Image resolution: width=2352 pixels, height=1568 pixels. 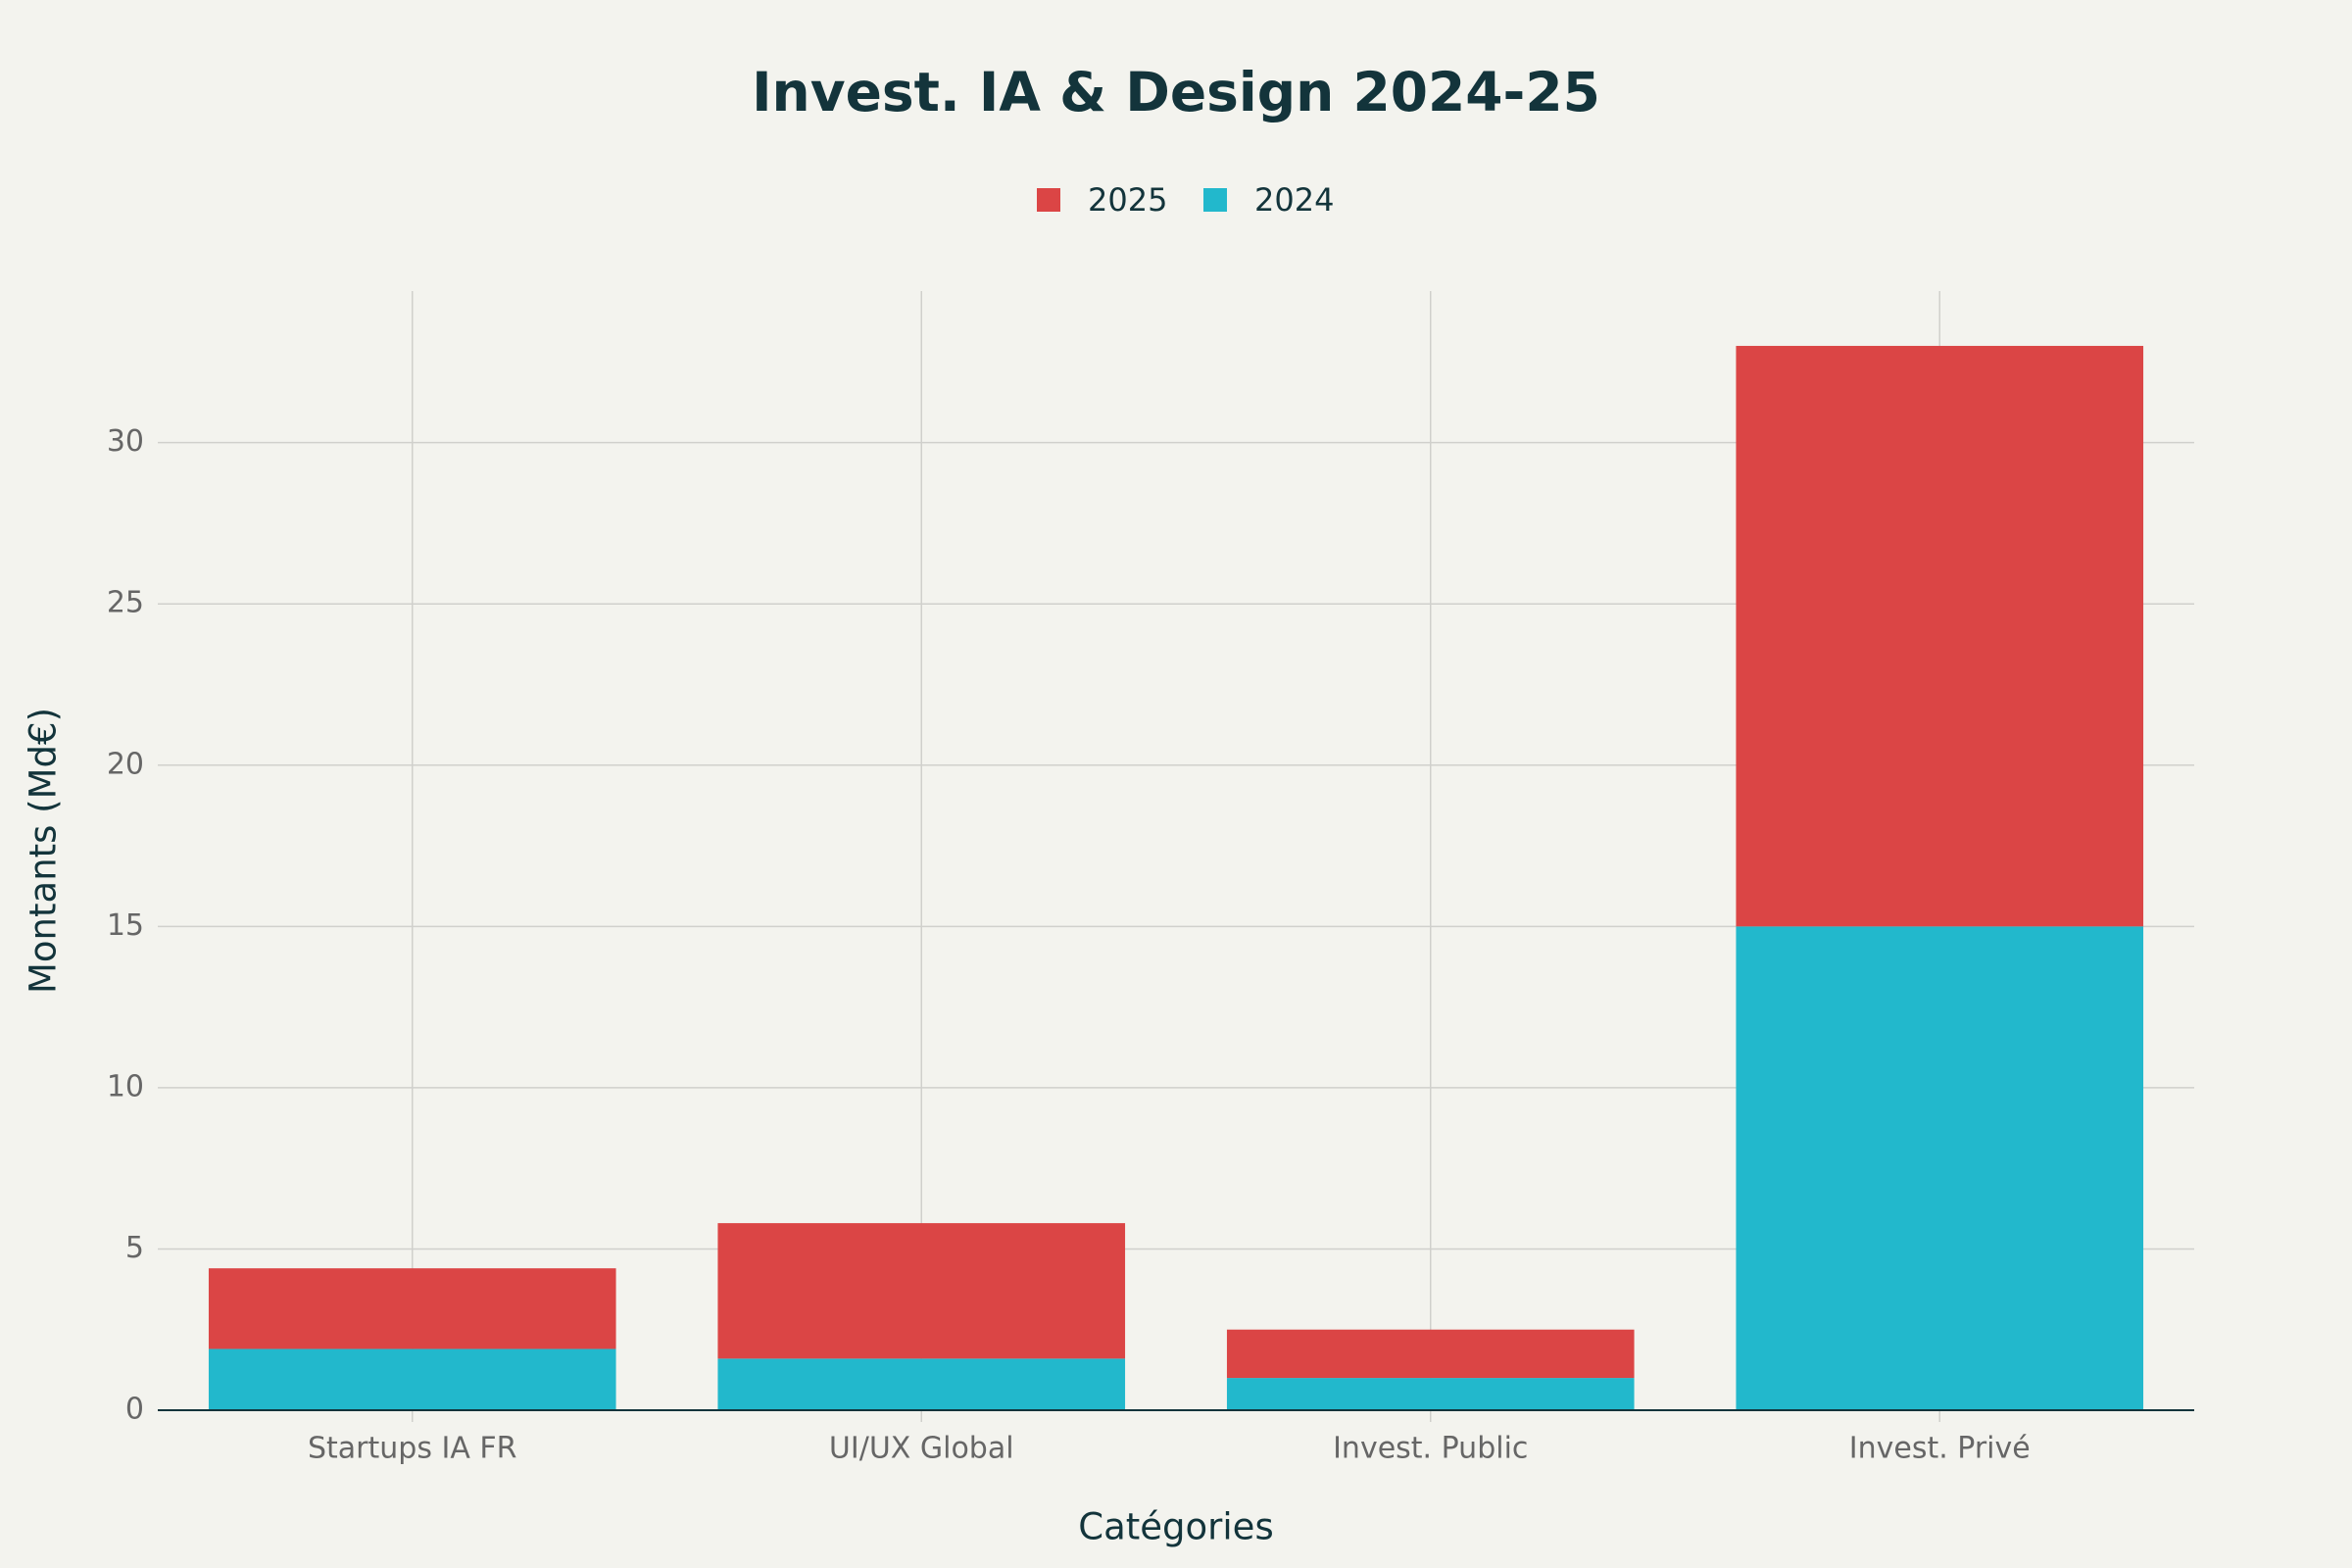 What do you see at coordinates (921, 1449) in the screenshot?
I see `x-tick-label: UI/UX Global` at bounding box center [921, 1449].